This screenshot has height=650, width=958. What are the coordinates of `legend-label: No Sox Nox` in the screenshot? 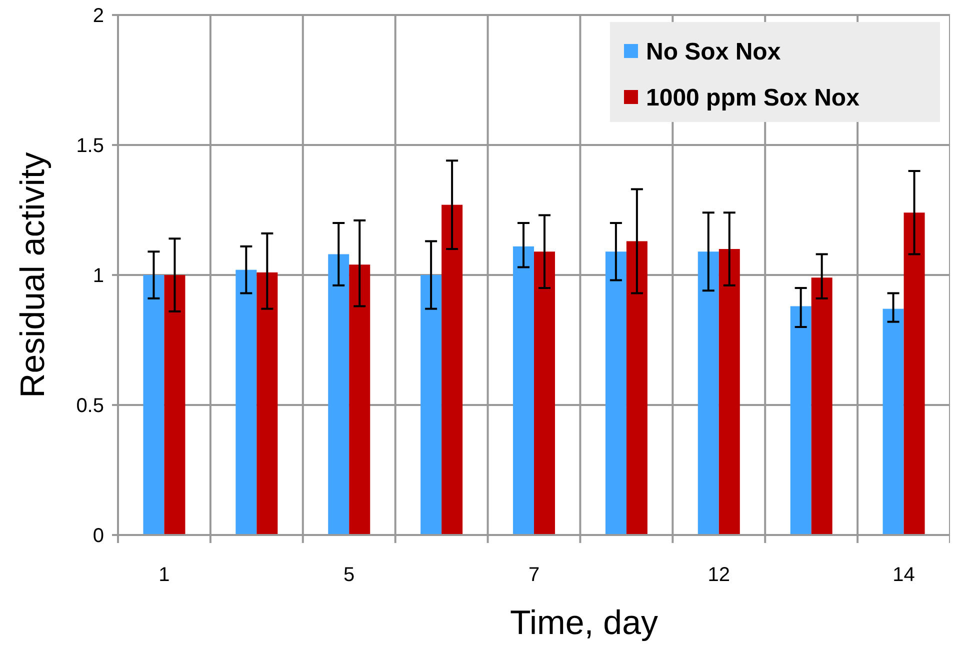 It's located at (714, 52).